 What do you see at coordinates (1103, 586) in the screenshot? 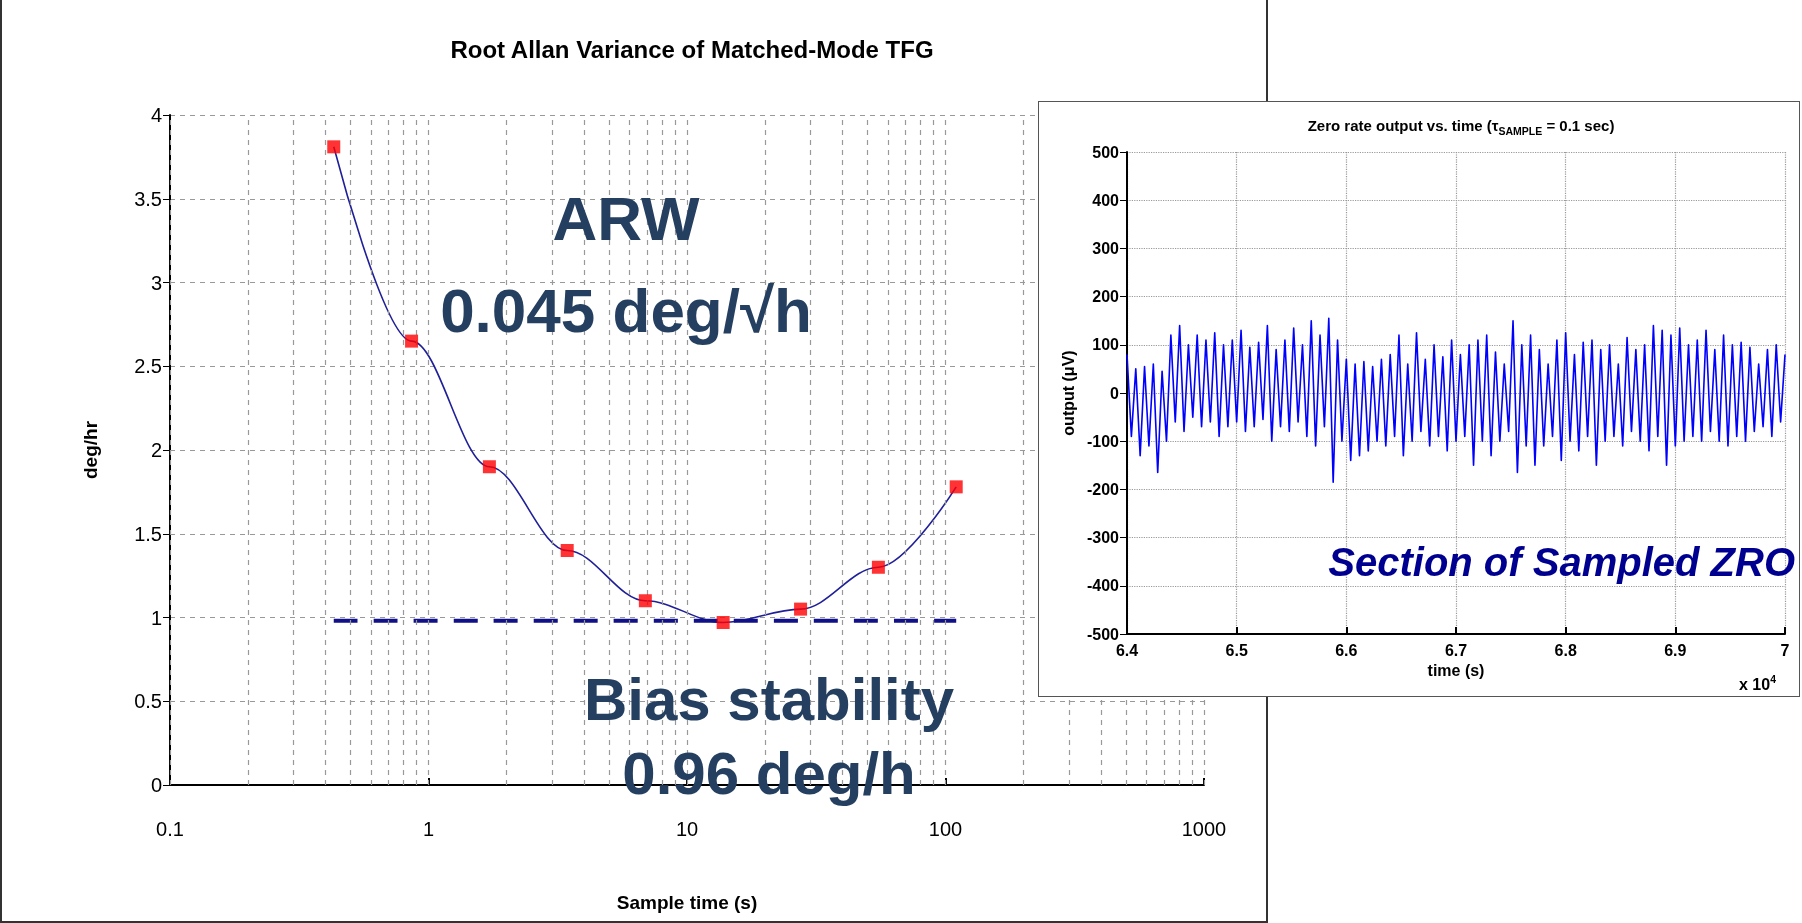
I see `y-tick-label: -400` at bounding box center [1103, 586].